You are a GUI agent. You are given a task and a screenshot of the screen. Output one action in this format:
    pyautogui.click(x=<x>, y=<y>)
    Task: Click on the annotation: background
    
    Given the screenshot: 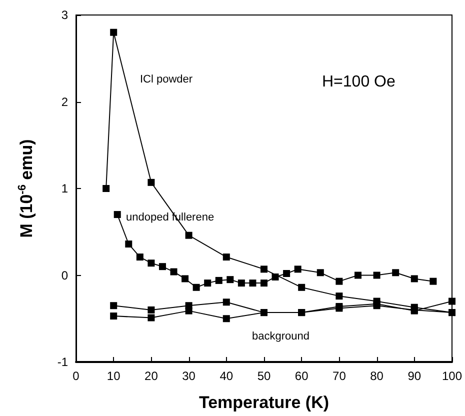 What is the action you would take?
    pyautogui.click(x=281, y=336)
    